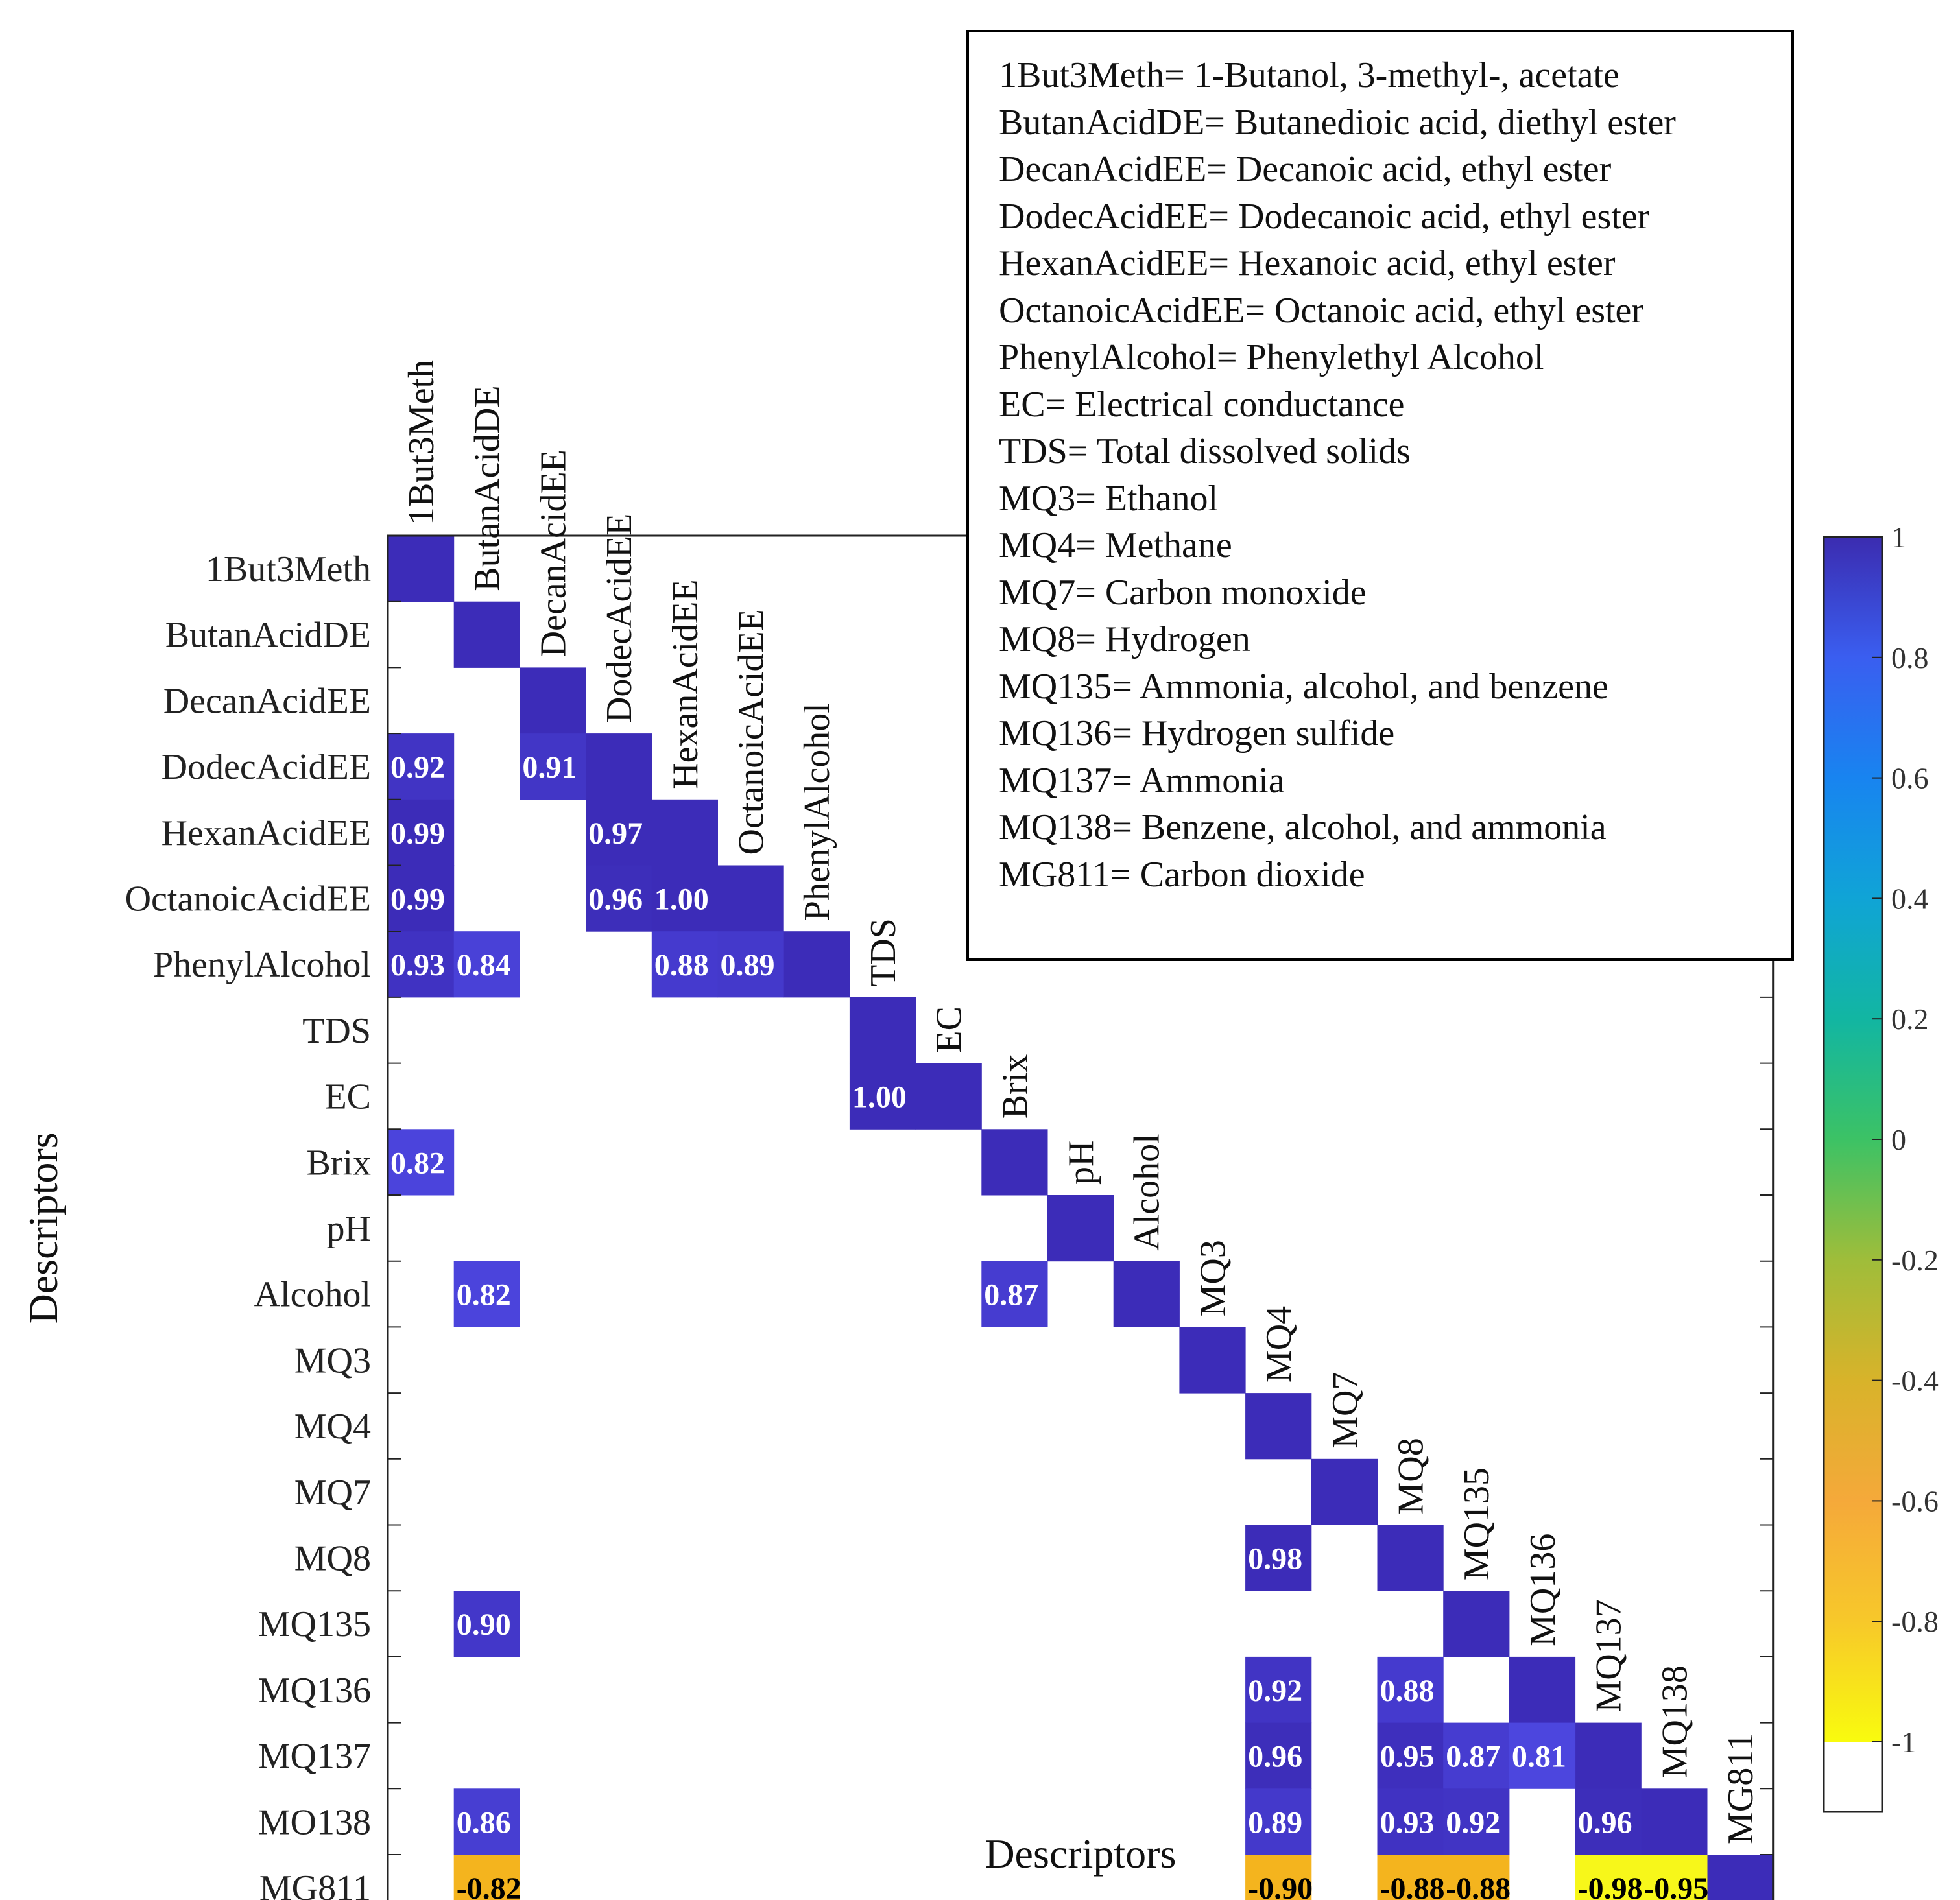 The width and height of the screenshot is (1960, 1900). I want to click on legend-entry: 1But3Meth= 1-Butanol, 3-methyl-, acetate, so click(1309, 75).